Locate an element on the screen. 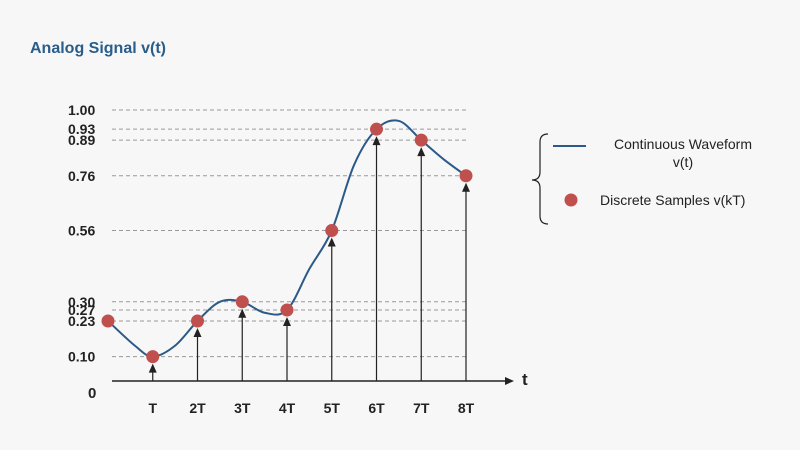 The width and height of the screenshot is (800, 450). y-tick-label: 0.10 is located at coordinates (81, 357).